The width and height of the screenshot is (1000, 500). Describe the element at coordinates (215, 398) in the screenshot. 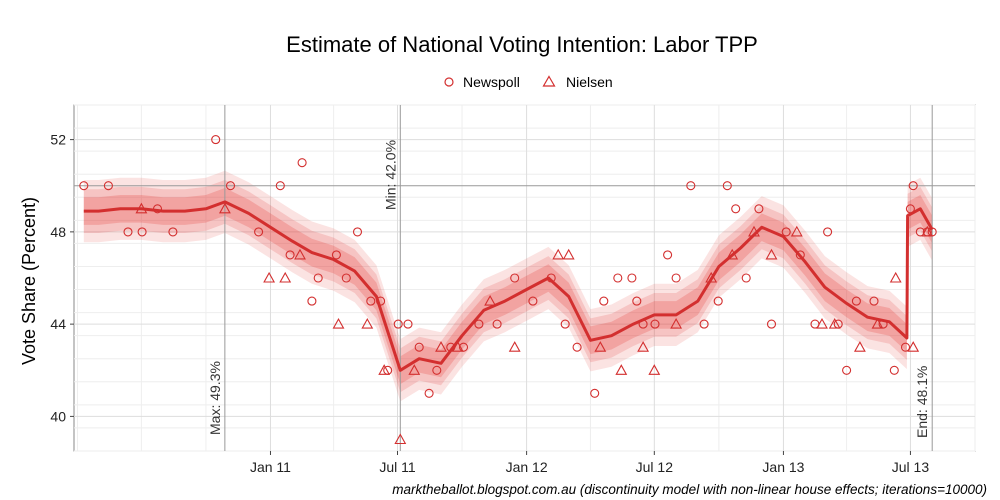

I see `reference-line-label: Max: 49.3%` at that location.